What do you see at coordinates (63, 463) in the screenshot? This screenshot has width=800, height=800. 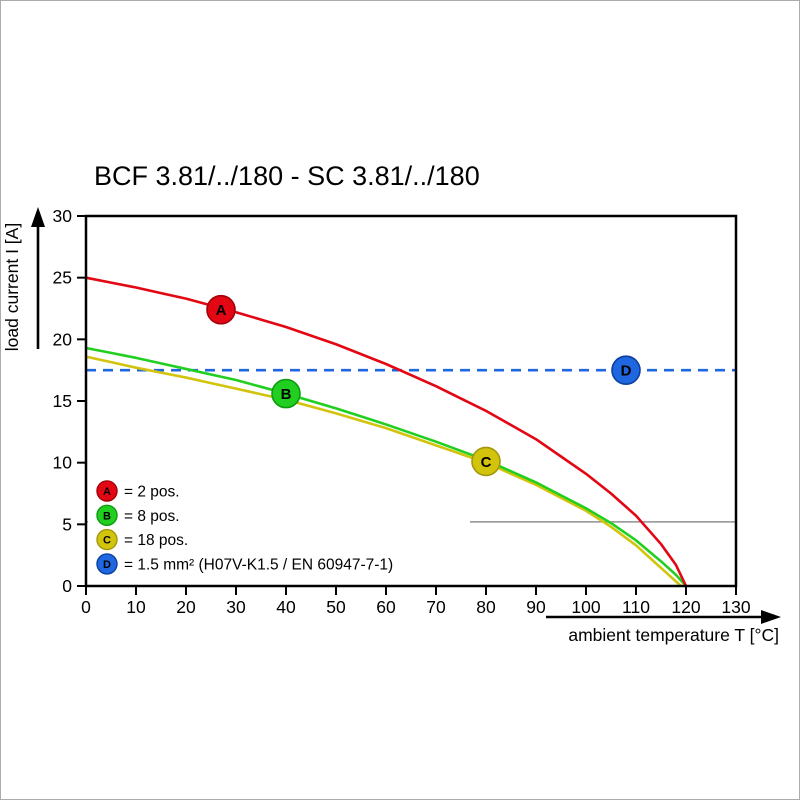 I see `y-tick-label: 10` at bounding box center [63, 463].